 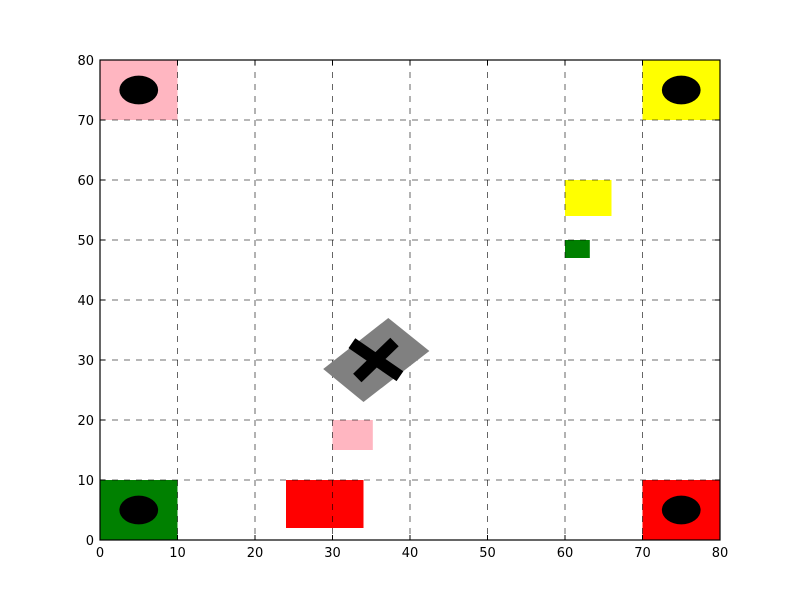 I want to click on green-block, so click(x=577, y=249).